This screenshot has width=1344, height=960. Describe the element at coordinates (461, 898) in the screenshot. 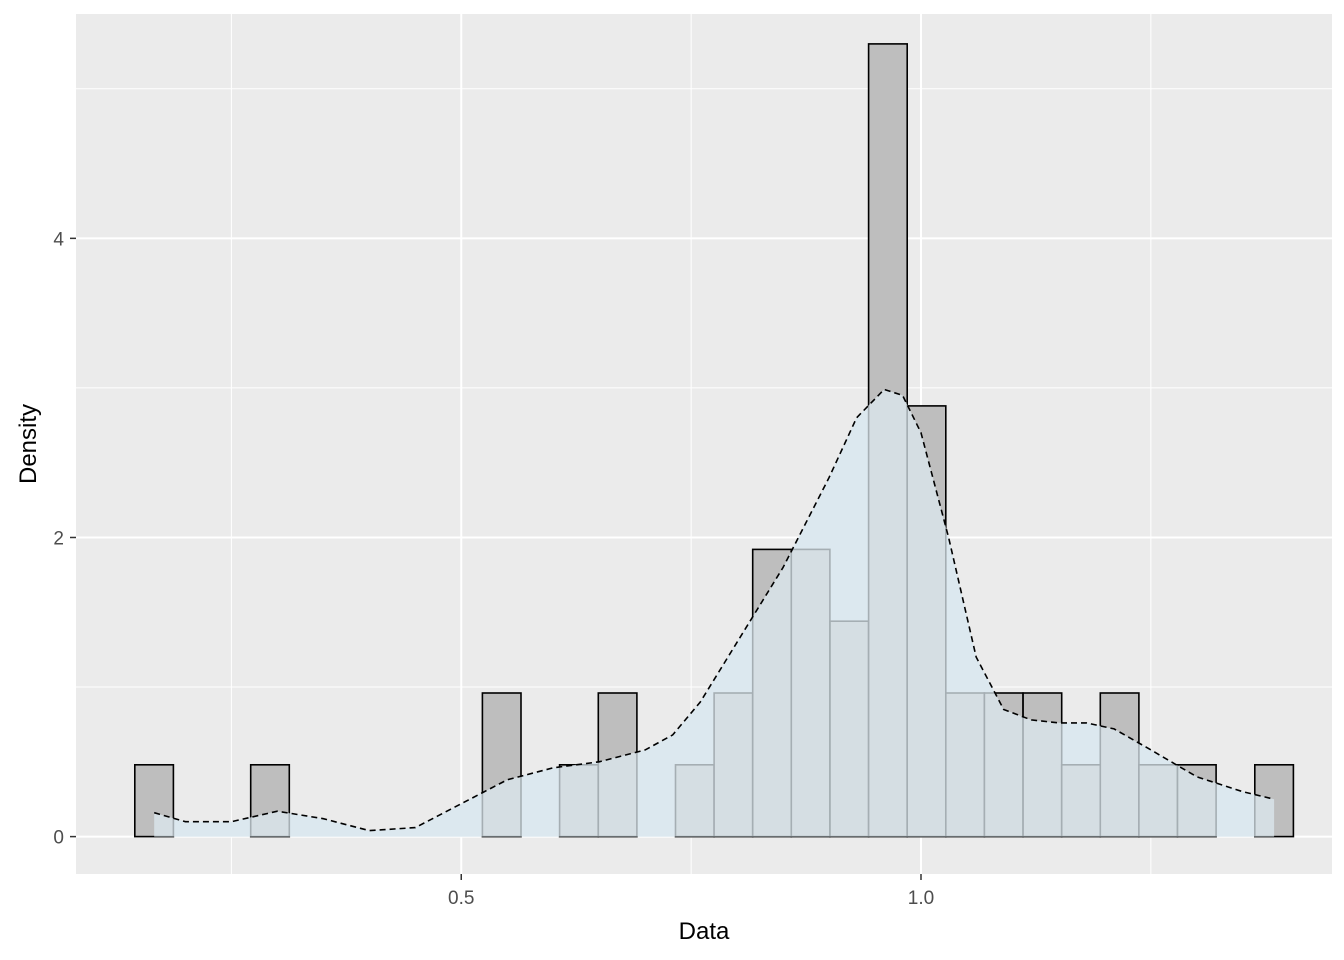

I see `x-tick-label: 0.5` at that location.